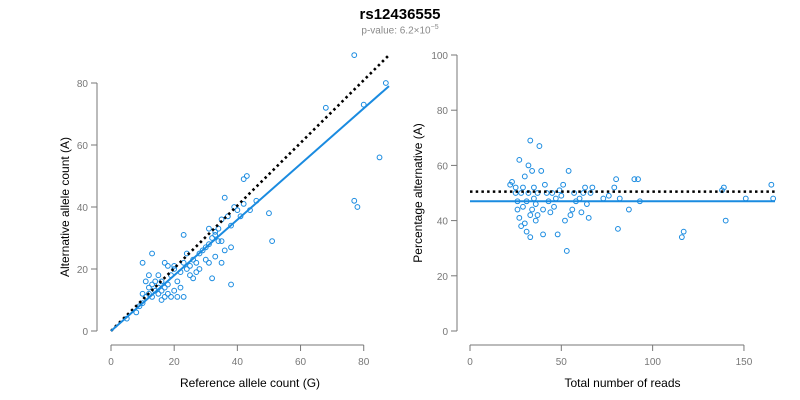  Describe the element at coordinates (380, 31) in the screenshot. I see `p-value-prefix: p-value:` at that location.